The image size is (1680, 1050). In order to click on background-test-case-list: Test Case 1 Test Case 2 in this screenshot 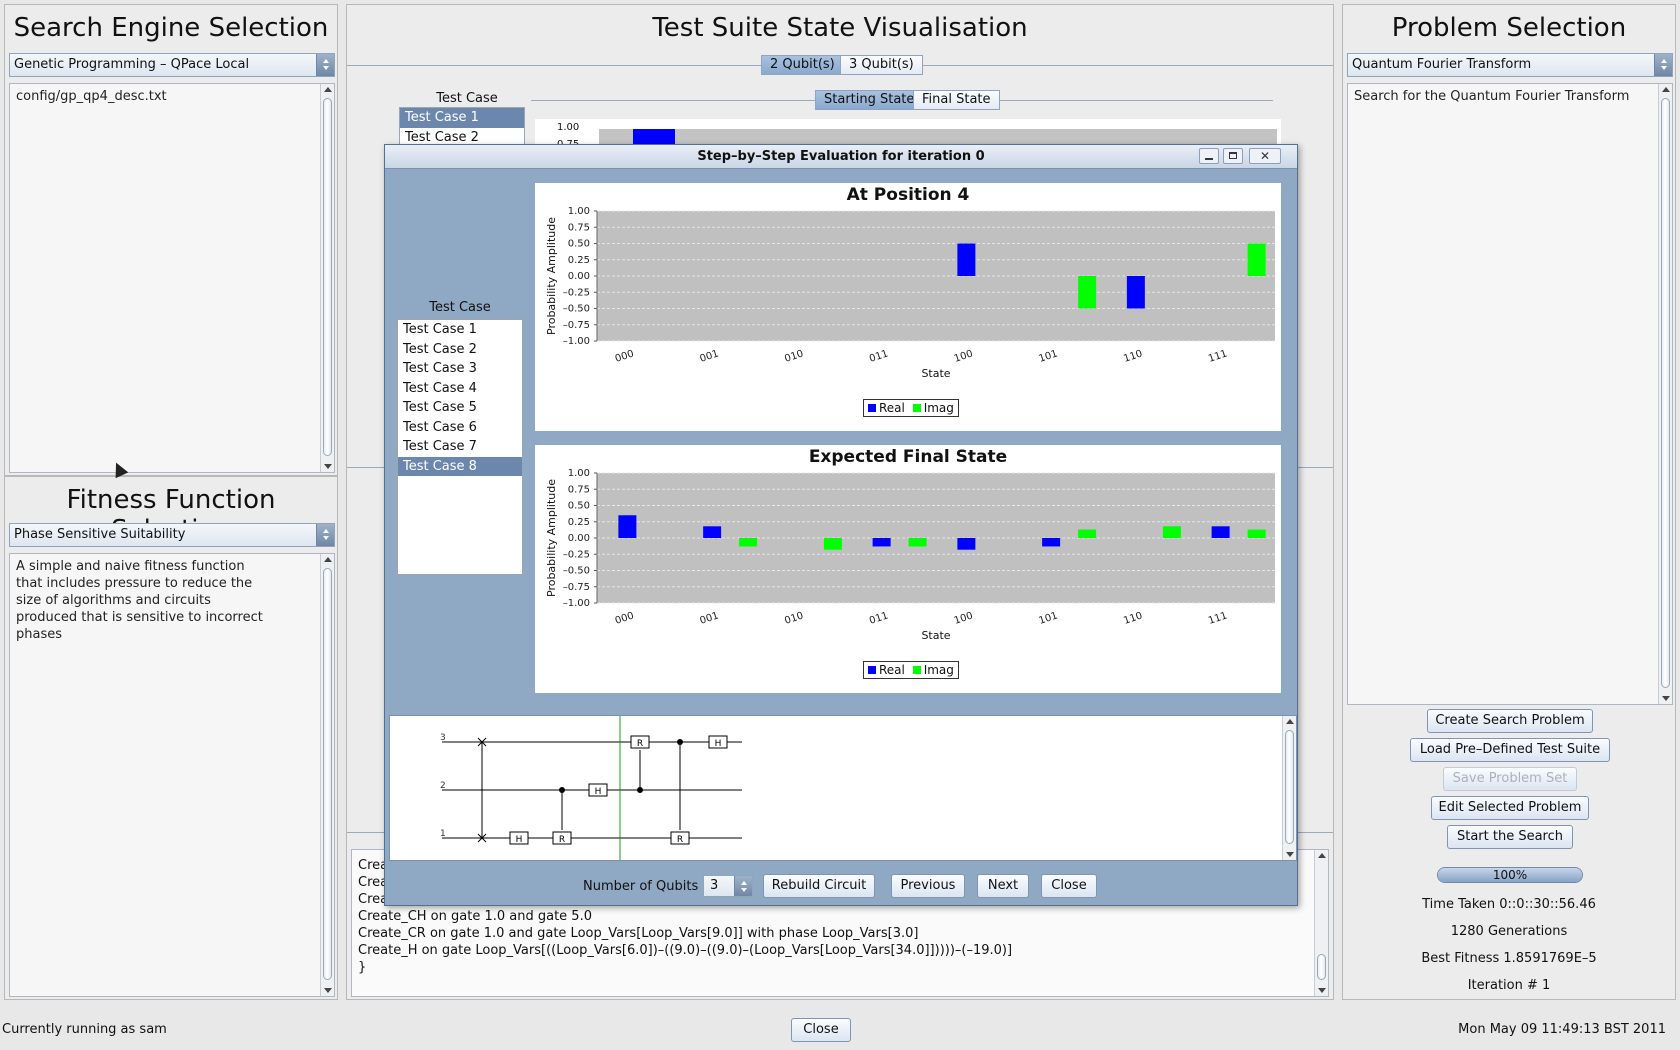, I will do `click(462, 128)`.